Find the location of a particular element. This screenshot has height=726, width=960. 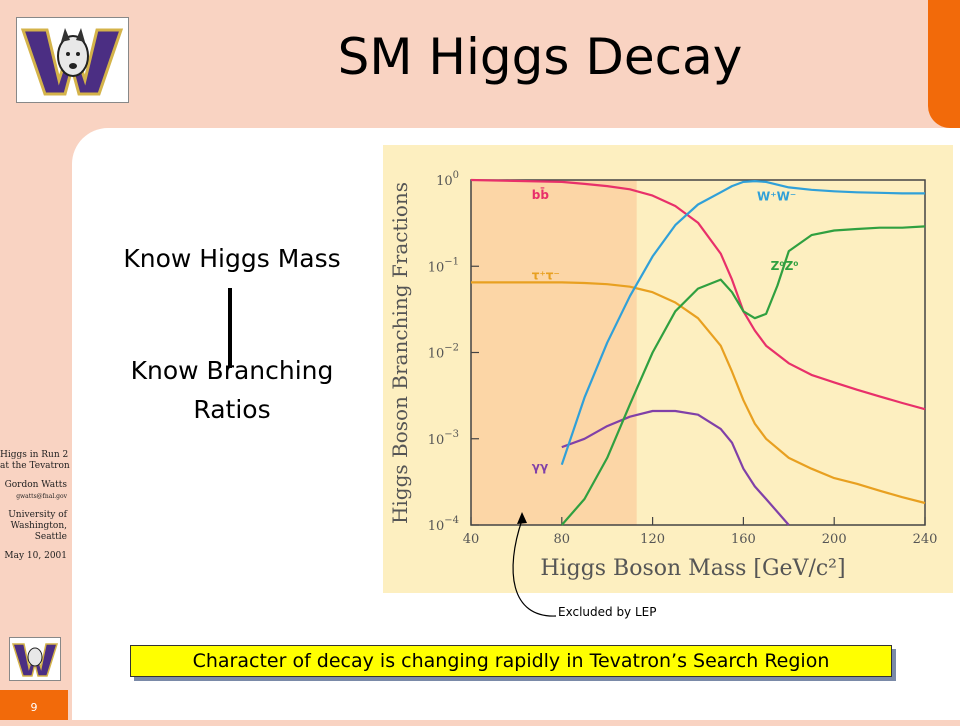

y-axis-label: Higgs Boson Branching Fractions is located at coordinates (400, 353).